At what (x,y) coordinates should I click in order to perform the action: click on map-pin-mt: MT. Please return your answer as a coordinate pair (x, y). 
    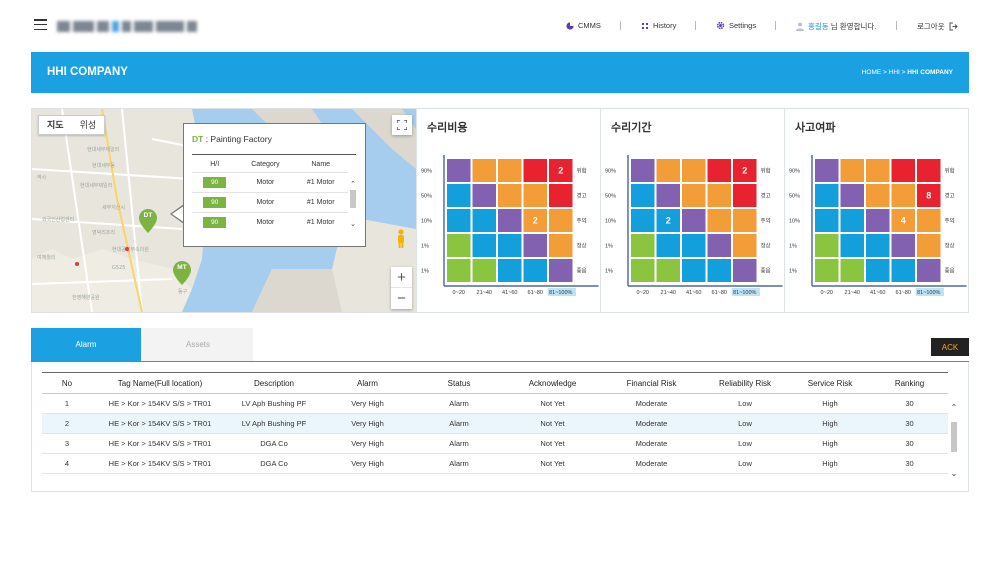
    Looking at the image, I should click on (182, 273).